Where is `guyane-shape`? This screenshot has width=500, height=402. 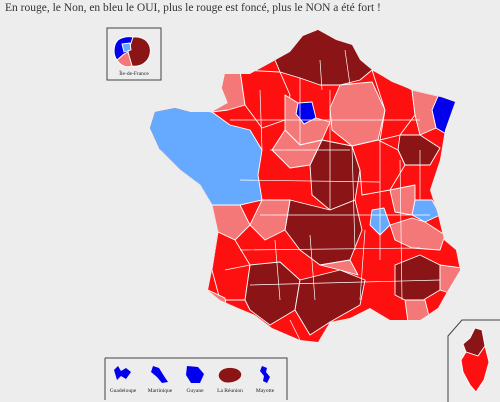 guyane-shape is located at coordinates (195, 374).